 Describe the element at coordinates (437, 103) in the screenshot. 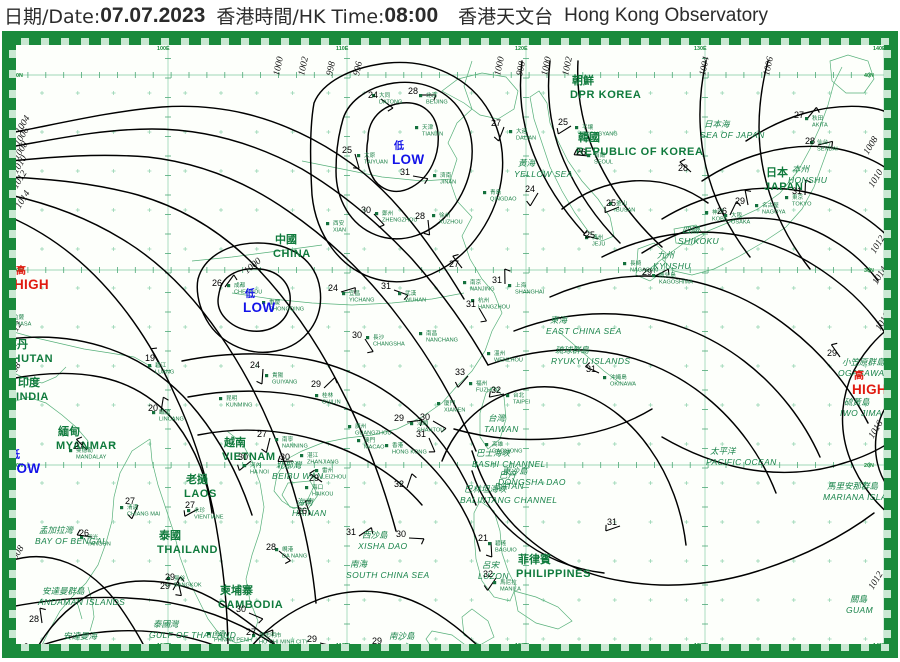

I see `svg-text: BEIJING` at that location.